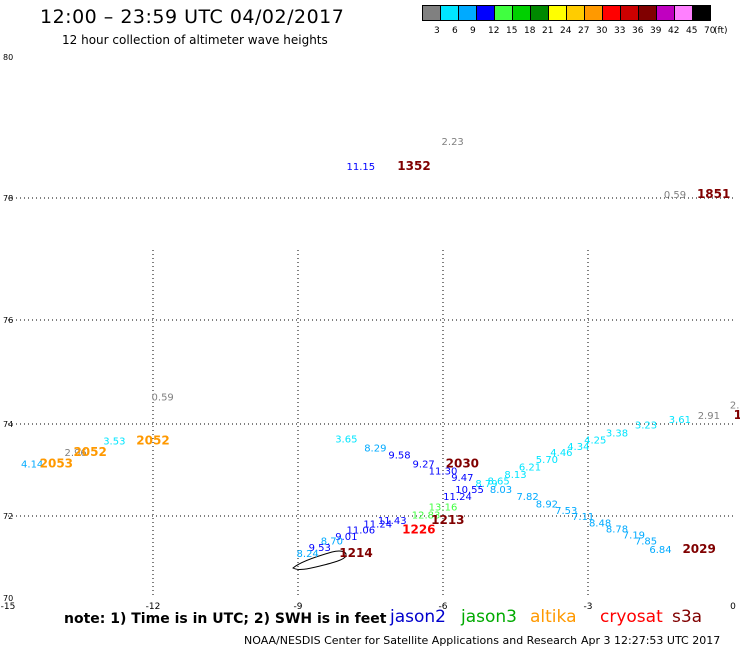  Describe the element at coordinates (437, 31) in the screenshot. I see `legend-label: 3` at that location.